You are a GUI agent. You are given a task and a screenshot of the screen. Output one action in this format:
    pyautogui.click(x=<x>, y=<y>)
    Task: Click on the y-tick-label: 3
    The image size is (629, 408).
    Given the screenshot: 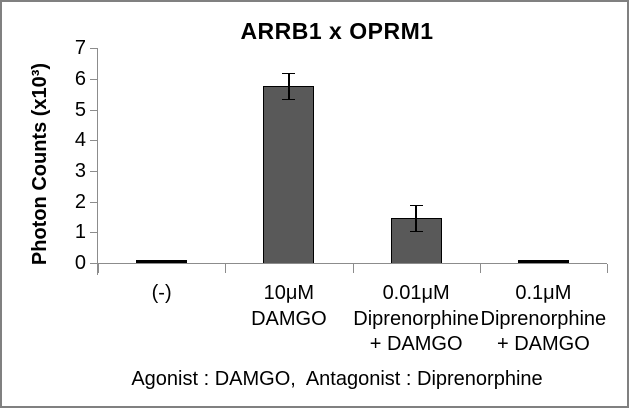 What is the action you would take?
    pyautogui.click(x=80, y=170)
    